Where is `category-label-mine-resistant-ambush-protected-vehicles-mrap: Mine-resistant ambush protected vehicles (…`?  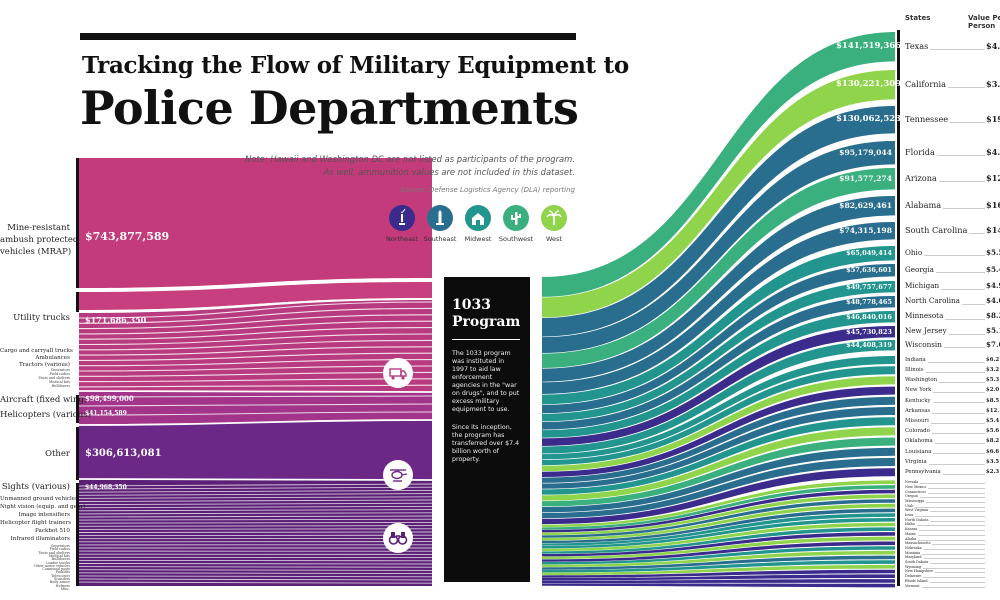 category-label-mine-resistant-ambush-protected-vehicles-mrap: Mine-resistant ambush protected vehicles (… is located at coordinates (39, 240).